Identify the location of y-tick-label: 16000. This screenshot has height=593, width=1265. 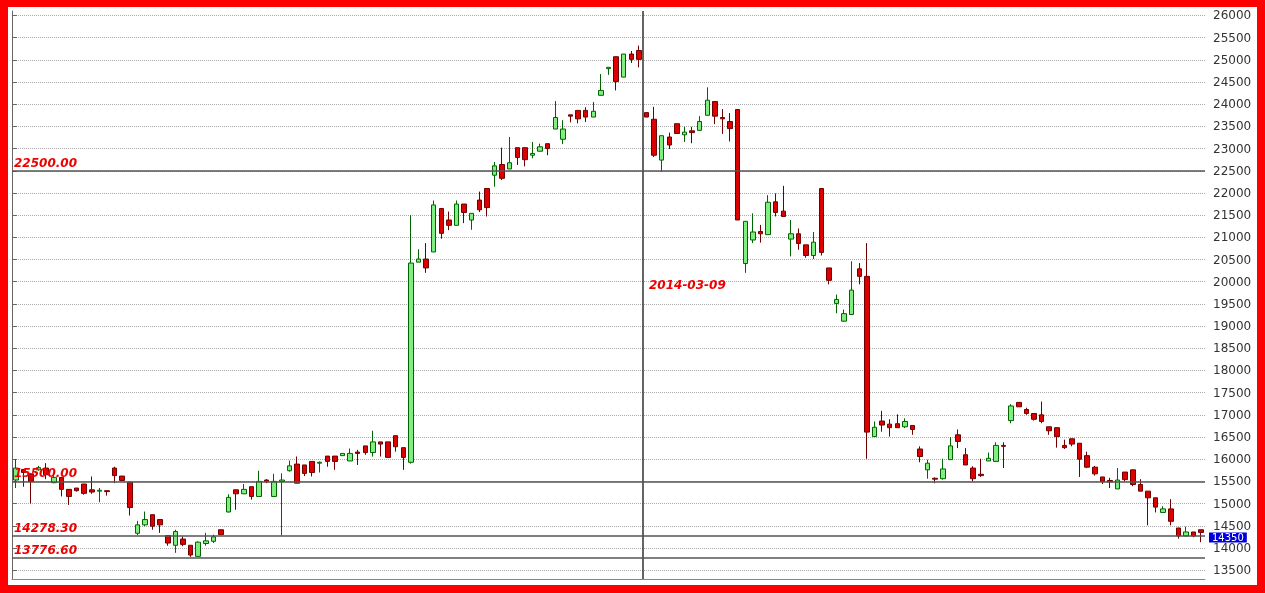
(1232, 459).